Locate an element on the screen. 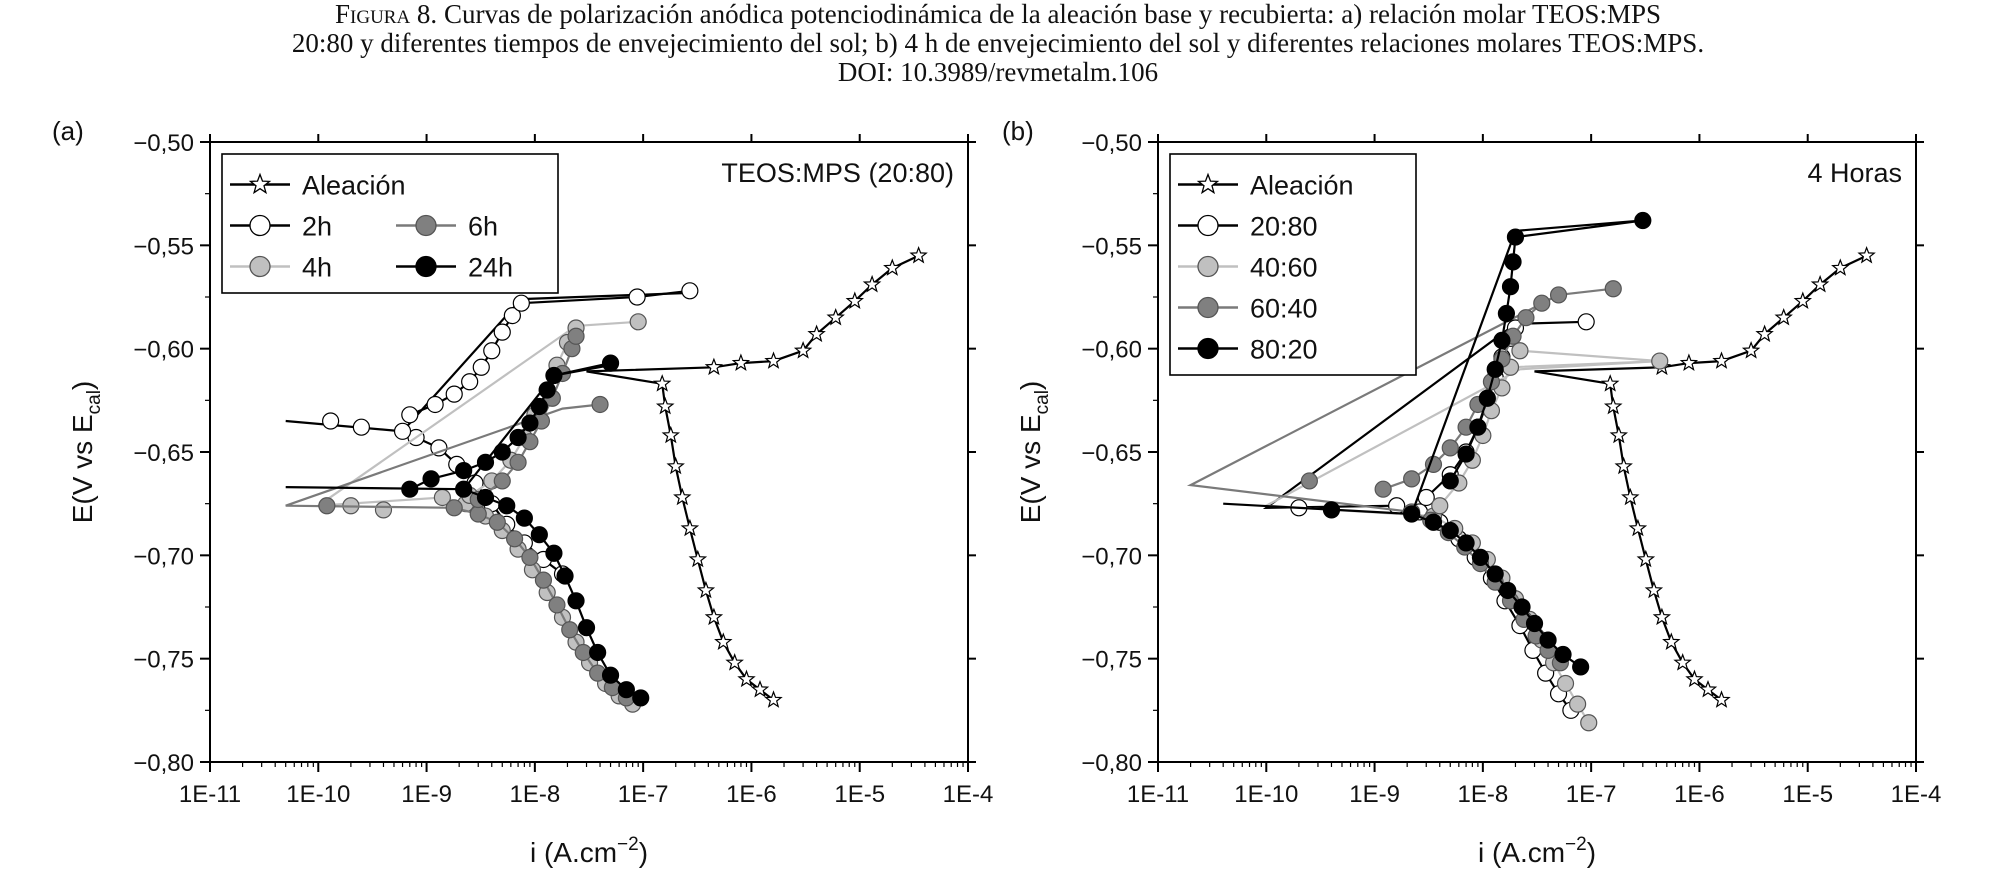 This screenshot has height=879, width=1996. y-tick-label: −0,55 is located at coordinates (163, 246).